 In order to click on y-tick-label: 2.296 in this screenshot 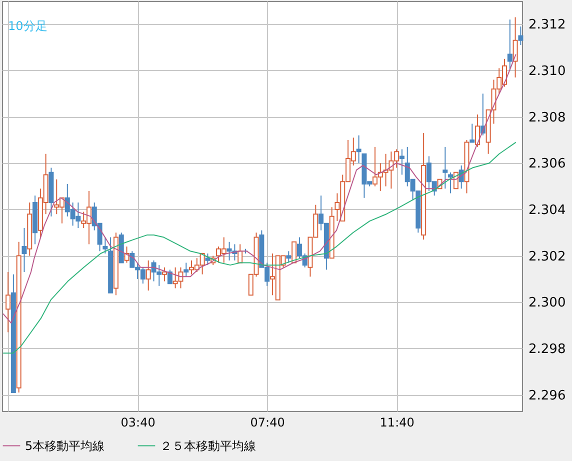, I will do `click(547, 396)`.